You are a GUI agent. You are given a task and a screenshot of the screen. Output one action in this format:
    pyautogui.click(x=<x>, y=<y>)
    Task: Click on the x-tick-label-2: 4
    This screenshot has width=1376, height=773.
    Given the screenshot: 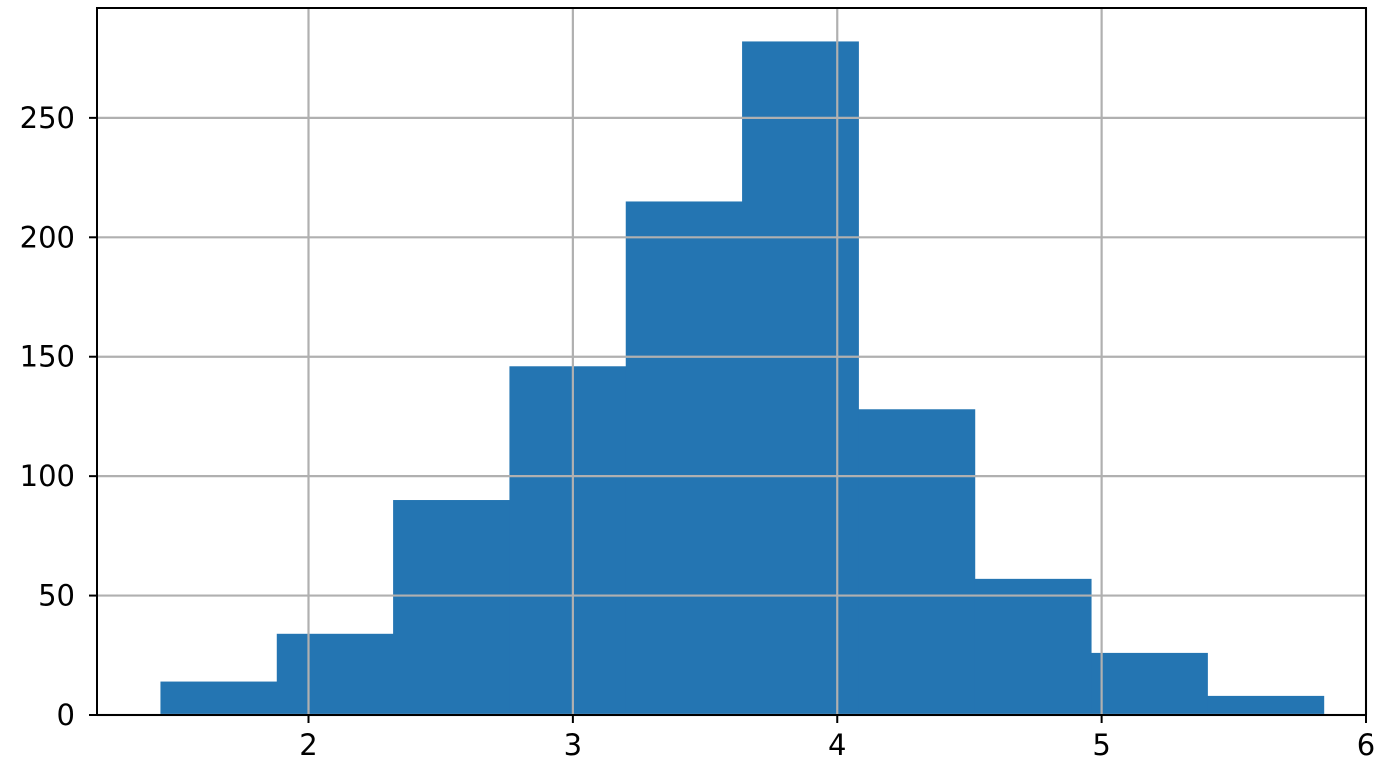 What is the action you would take?
    pyautogui.click(x=837, y=745)
    